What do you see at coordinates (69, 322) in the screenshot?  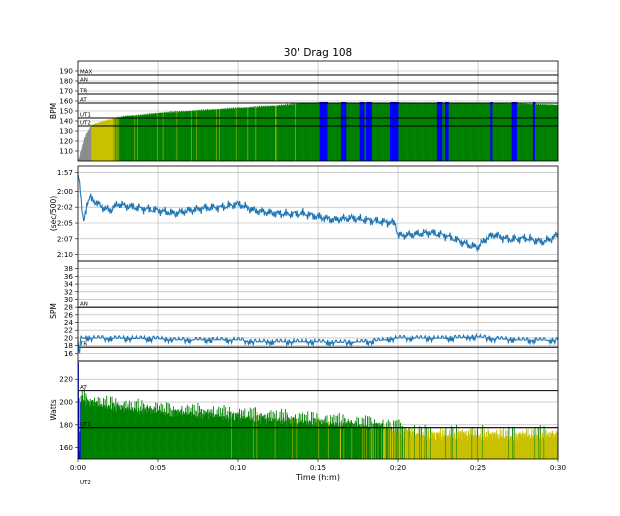 I see `y-tick-label: 24` at bounding box center [69, 322].